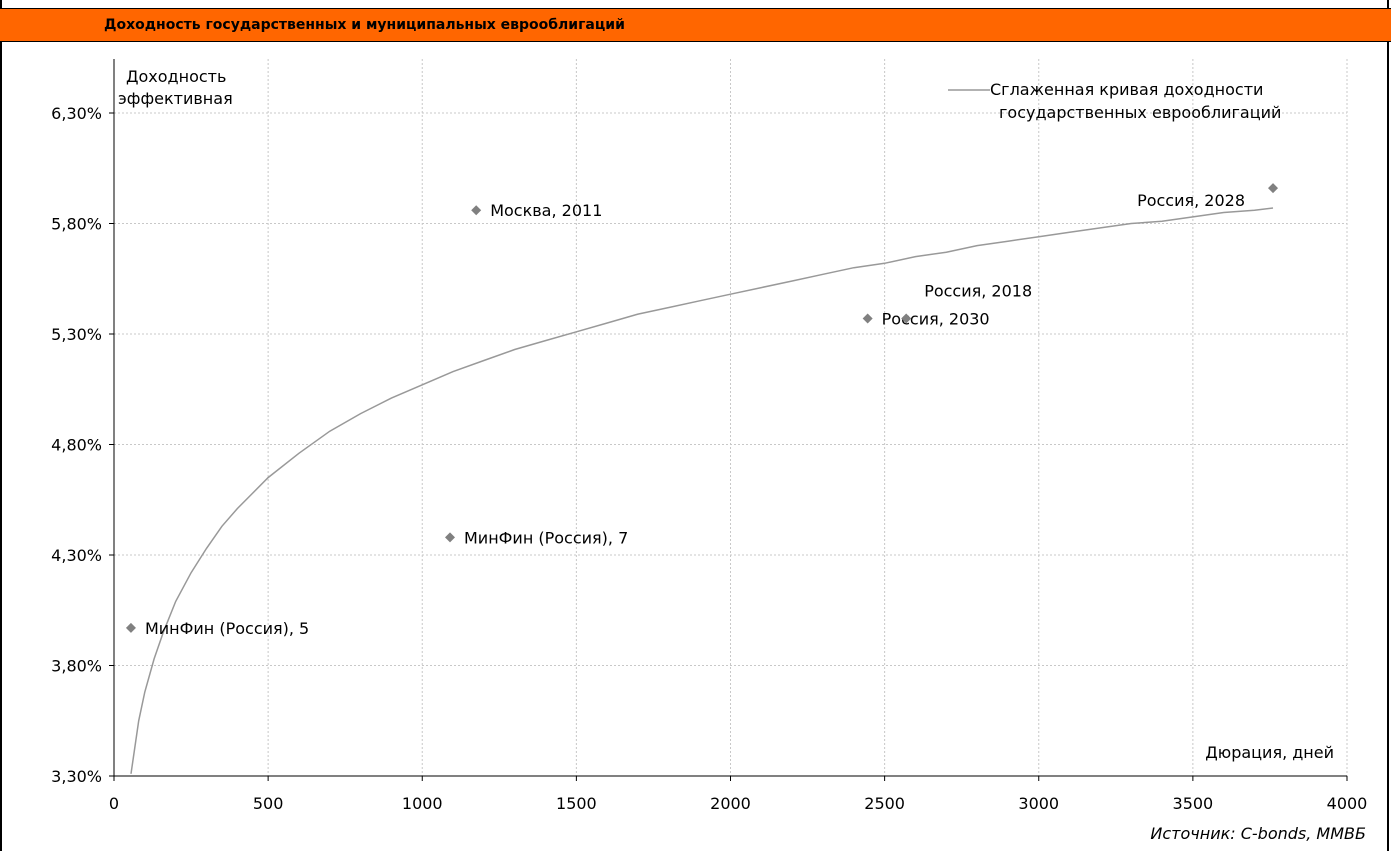 The width and height of the screenshot is (1391, 853). I want to click on data-point-label: МинФин (Россия), 7, so click(546, 537).